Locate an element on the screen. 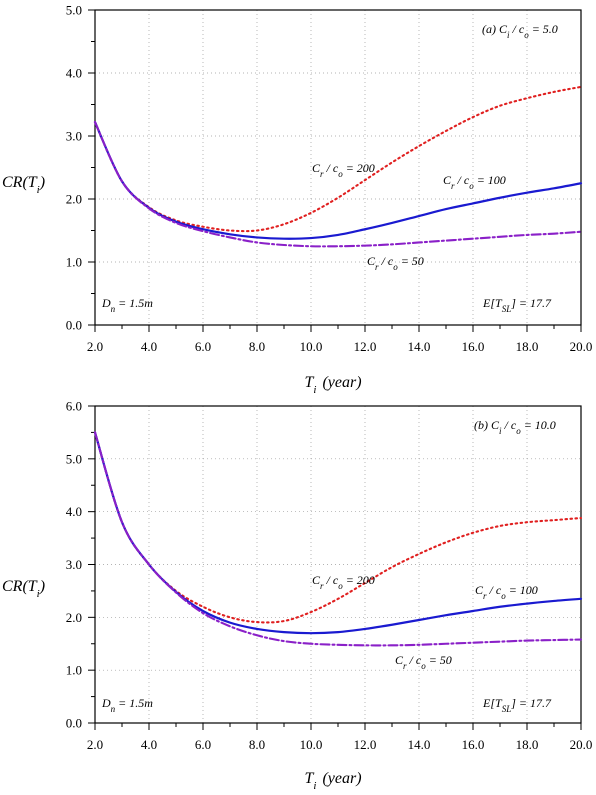 This screenshot has width=596, height=795. panel-parameter-label: (a) Ci / co = 5.0 is located at coordinates (520, 31).